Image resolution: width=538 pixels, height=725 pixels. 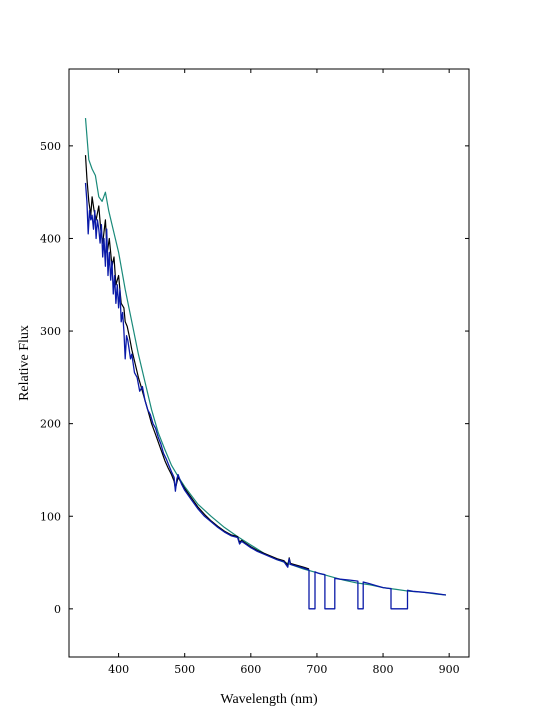 I want to click on x-tick-label: 800, so click(x=383, y=669).